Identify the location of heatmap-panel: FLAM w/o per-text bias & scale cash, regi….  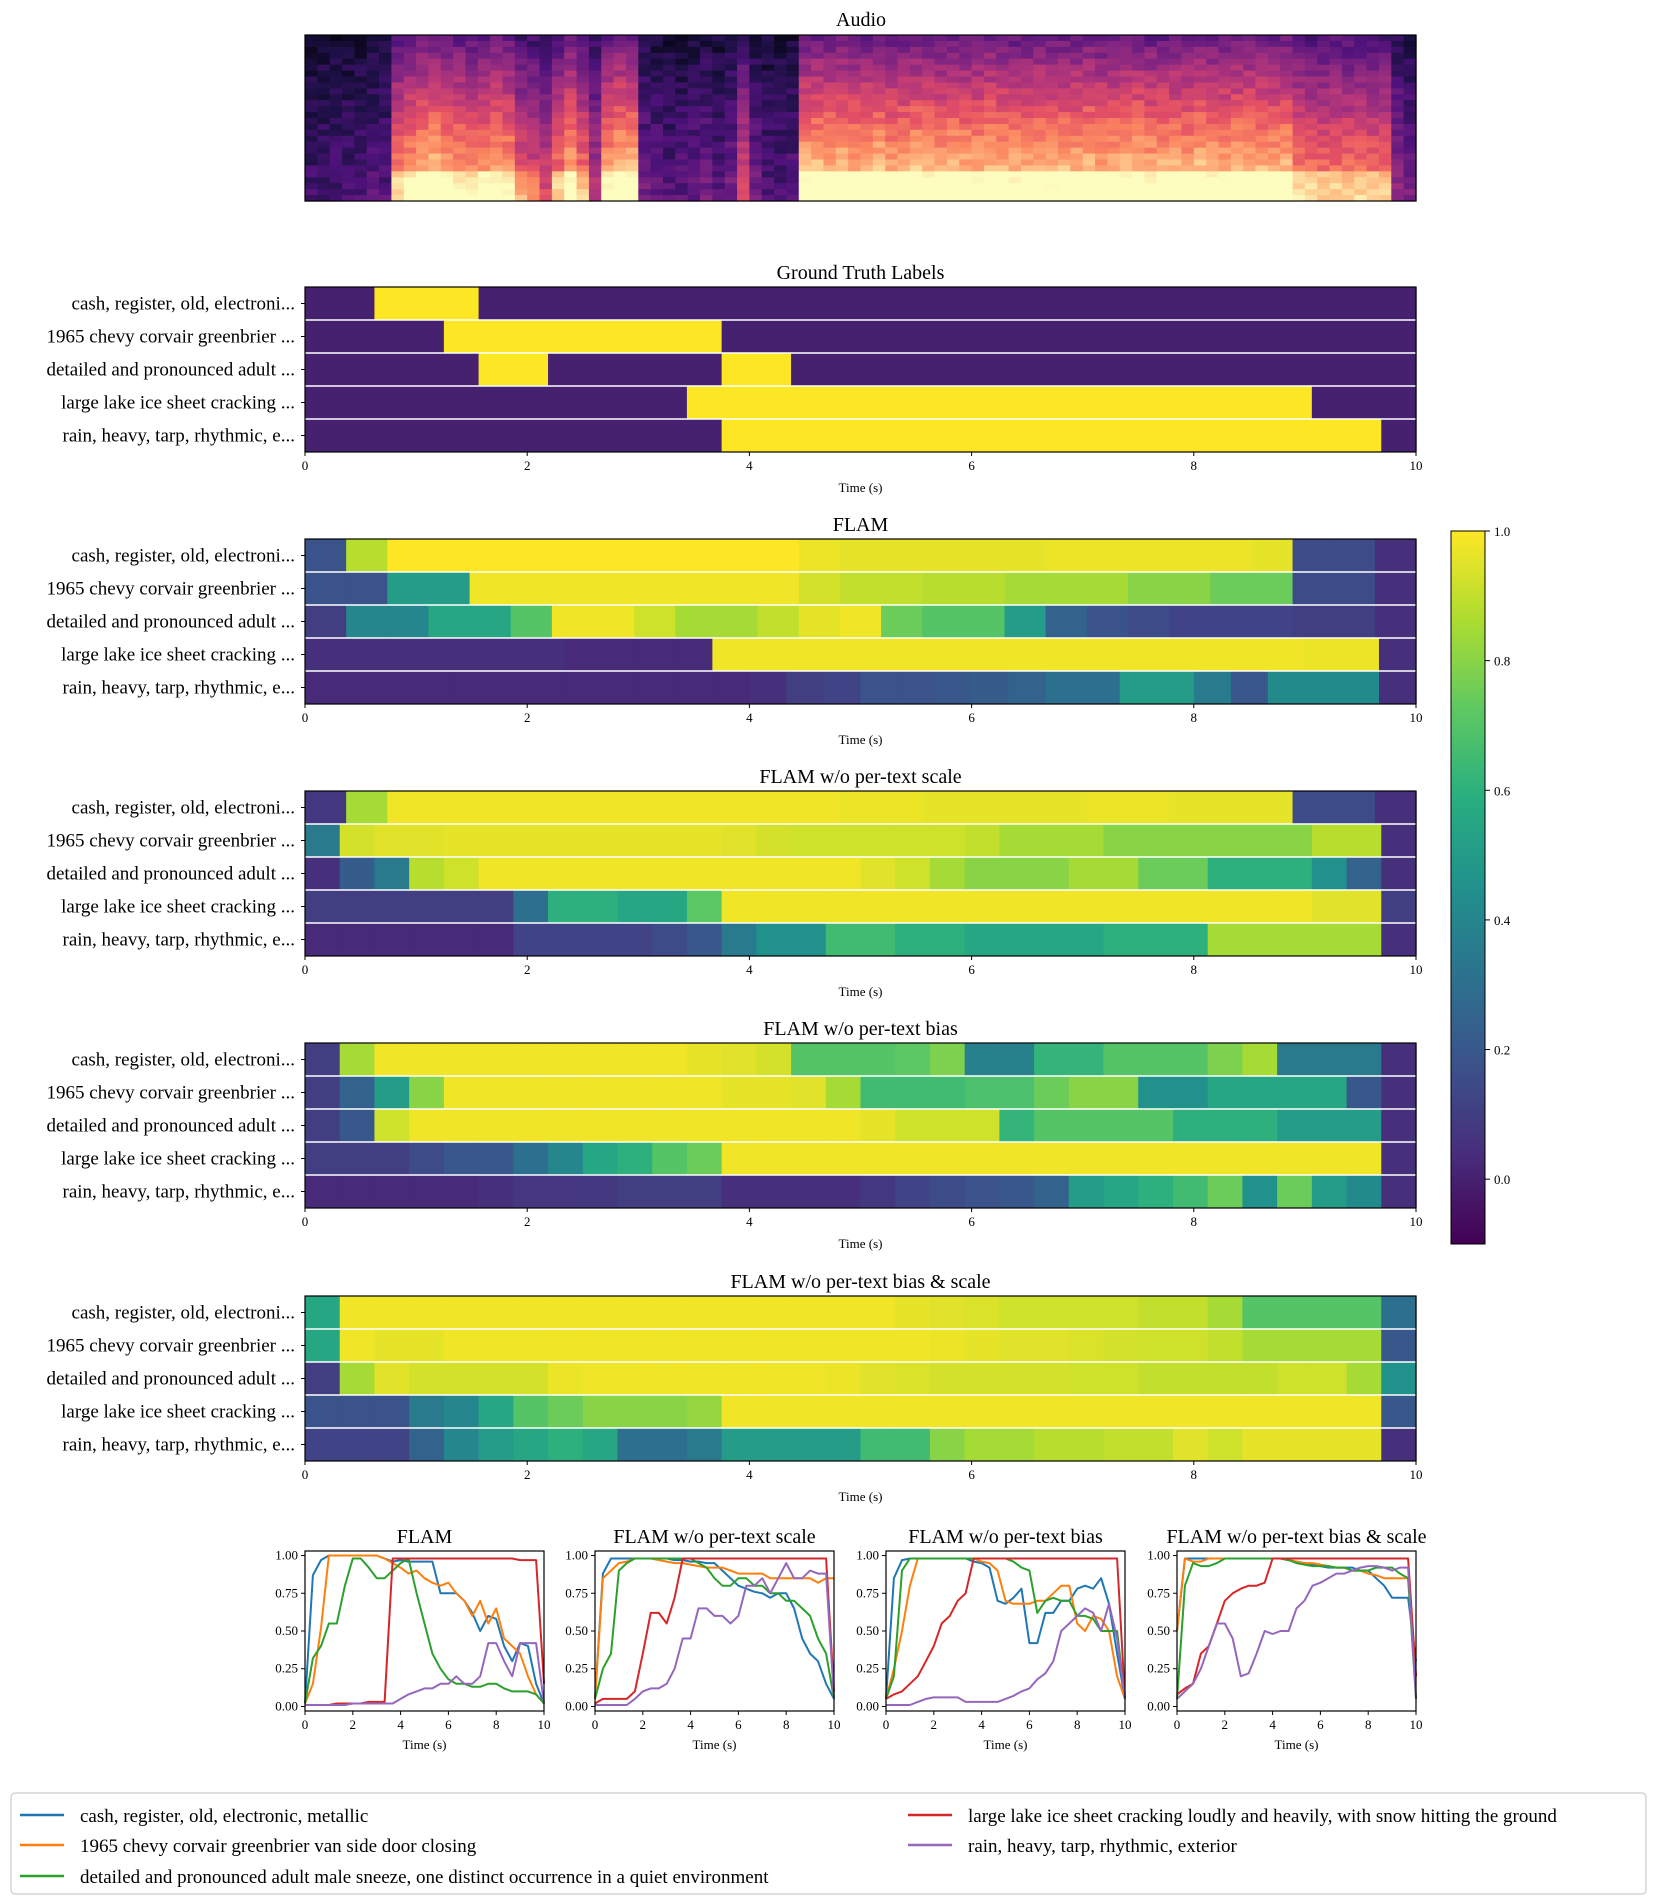
(734, 1387).